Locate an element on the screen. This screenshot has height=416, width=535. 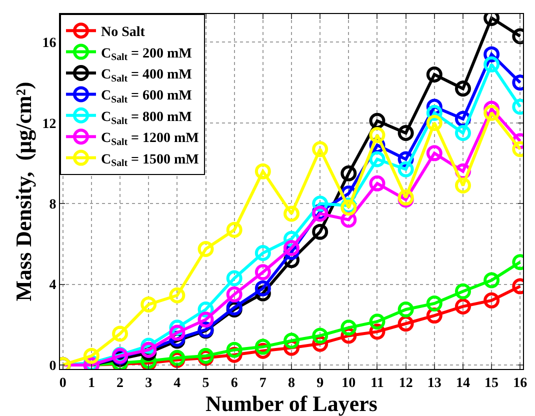
x-tick-label: 12 is located at coordinates (405, 383).